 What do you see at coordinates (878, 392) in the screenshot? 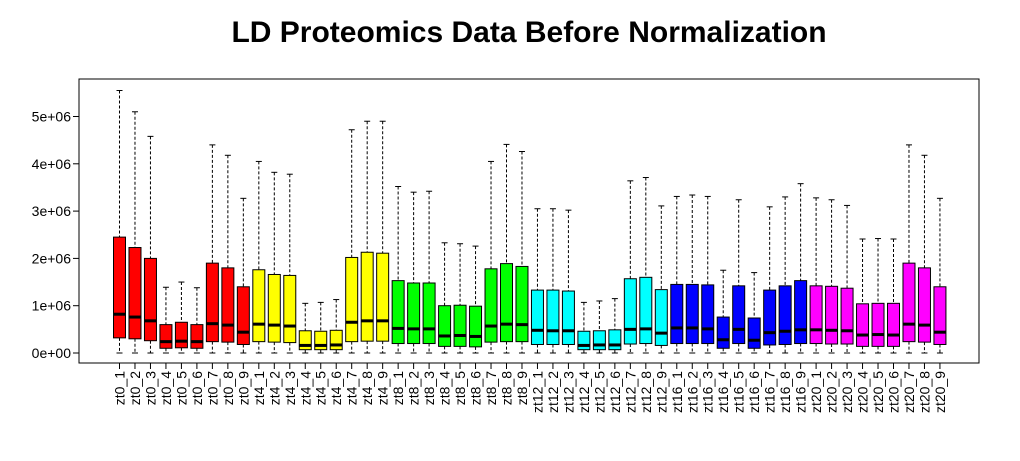
I see `x-tick-label: zt20_5` at bounding box center [878, 392].